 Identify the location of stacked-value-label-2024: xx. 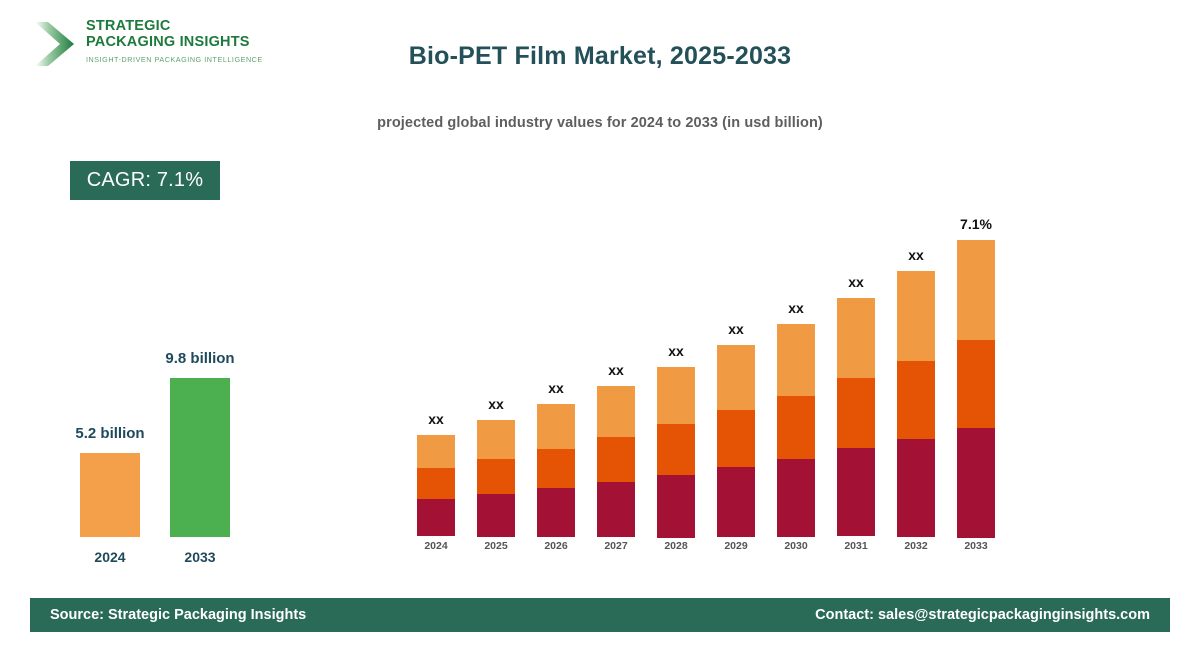
(436, 419).